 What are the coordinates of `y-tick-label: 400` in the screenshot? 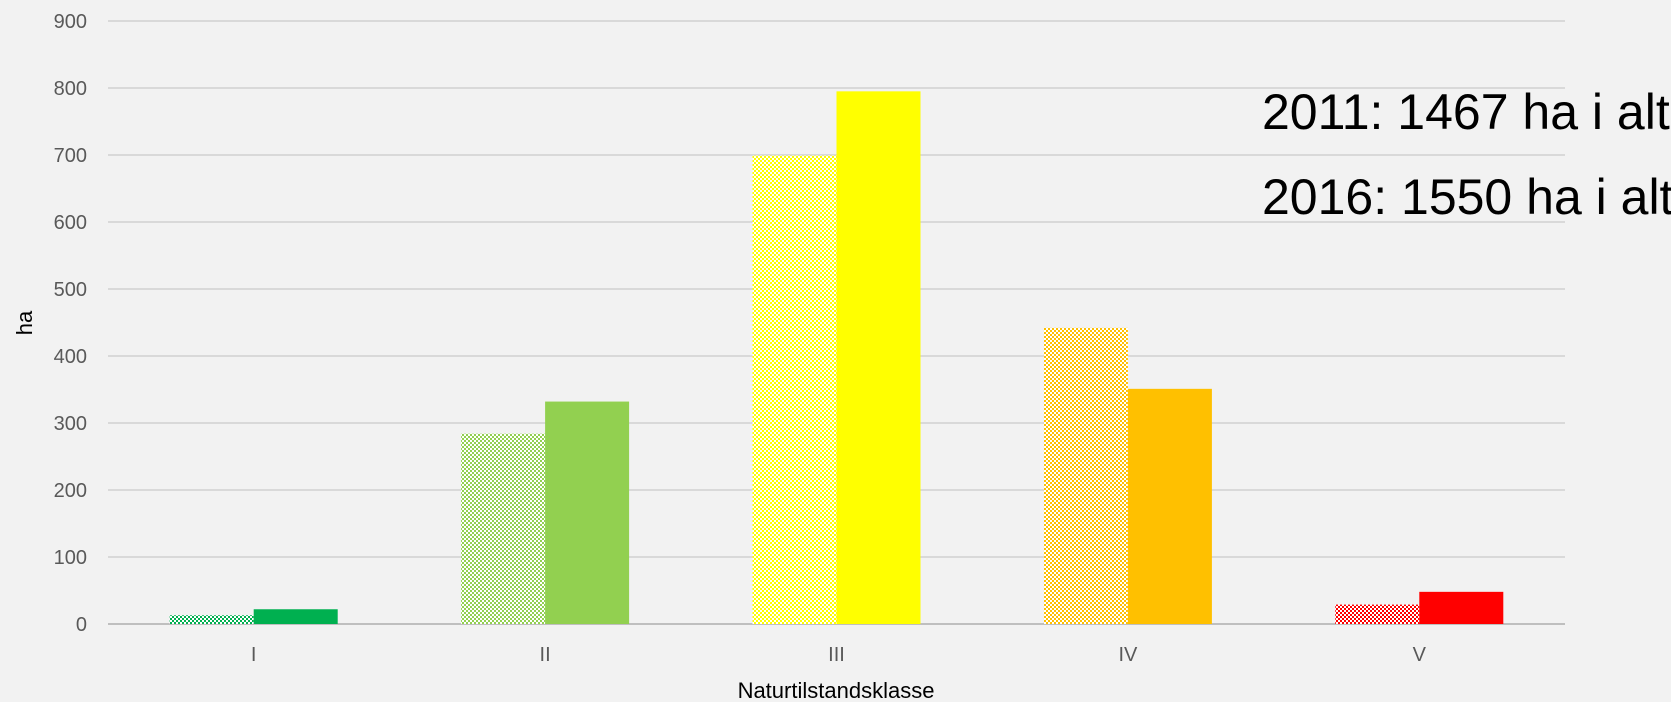 It's located at (70, 357).